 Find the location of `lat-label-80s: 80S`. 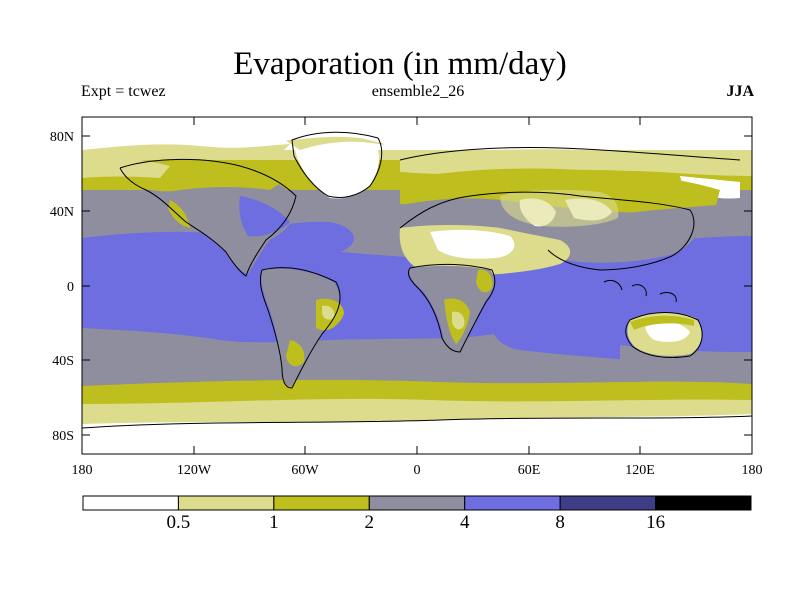

lat-label-80s: 80S is located at coordinates (63, 436).